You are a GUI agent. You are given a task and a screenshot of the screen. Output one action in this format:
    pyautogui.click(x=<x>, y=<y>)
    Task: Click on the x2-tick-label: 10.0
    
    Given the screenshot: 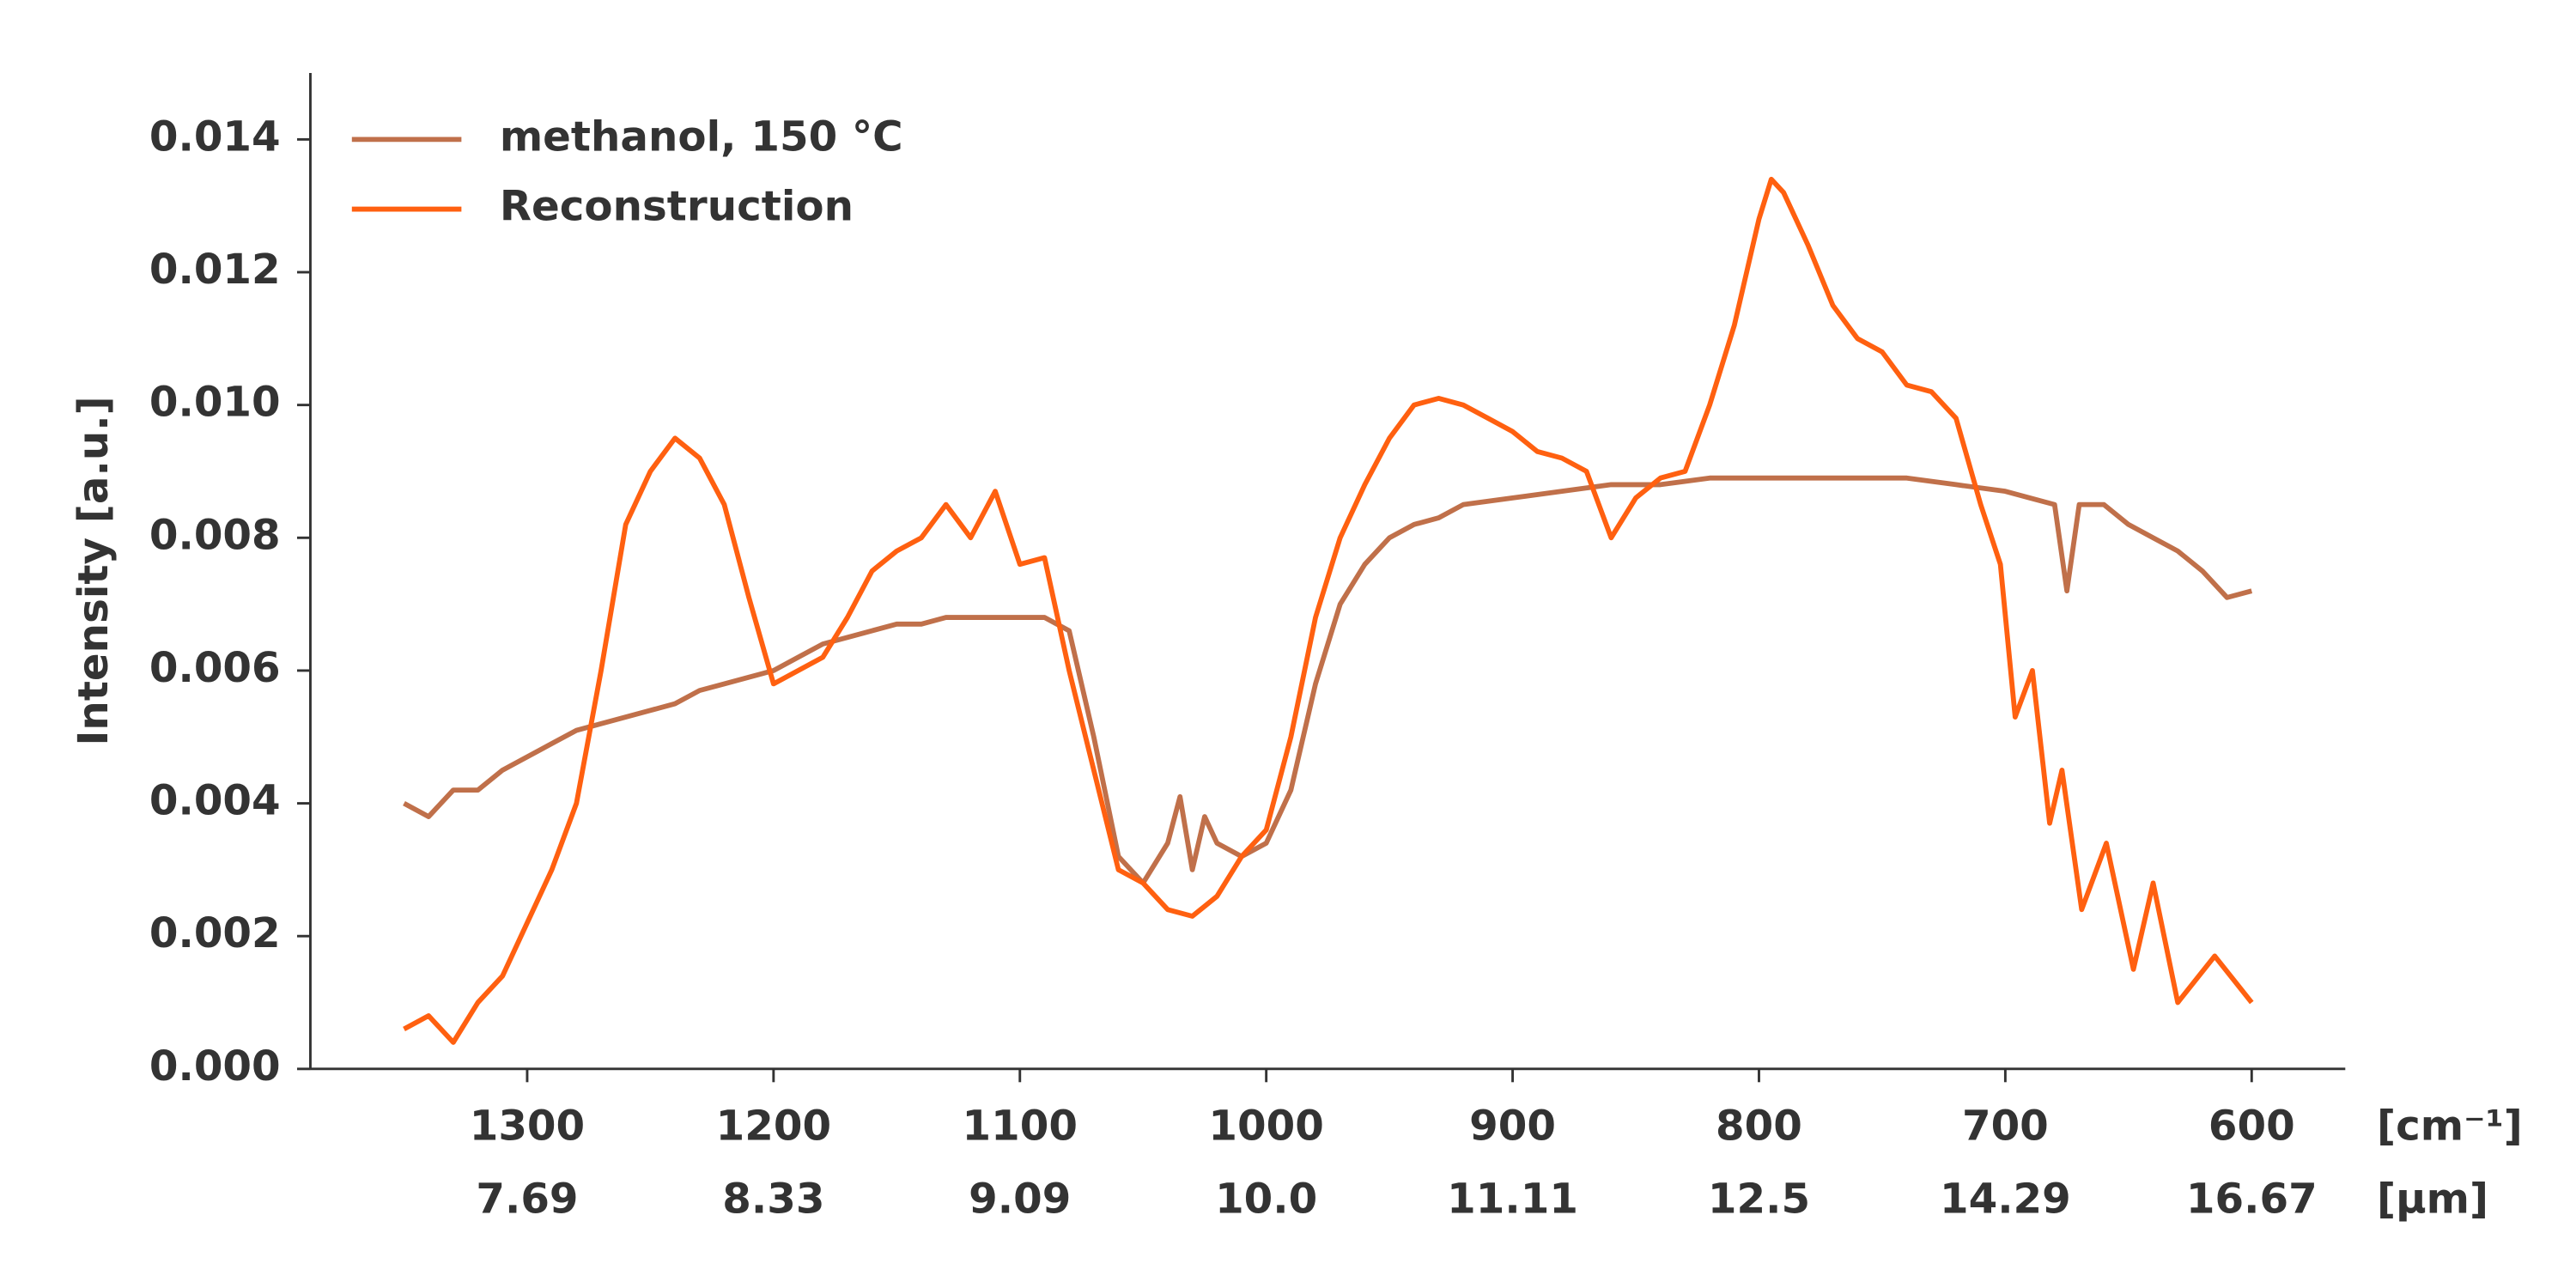 What is the action you would take?
    pyautogui.click(x=1266, y=1199)
    